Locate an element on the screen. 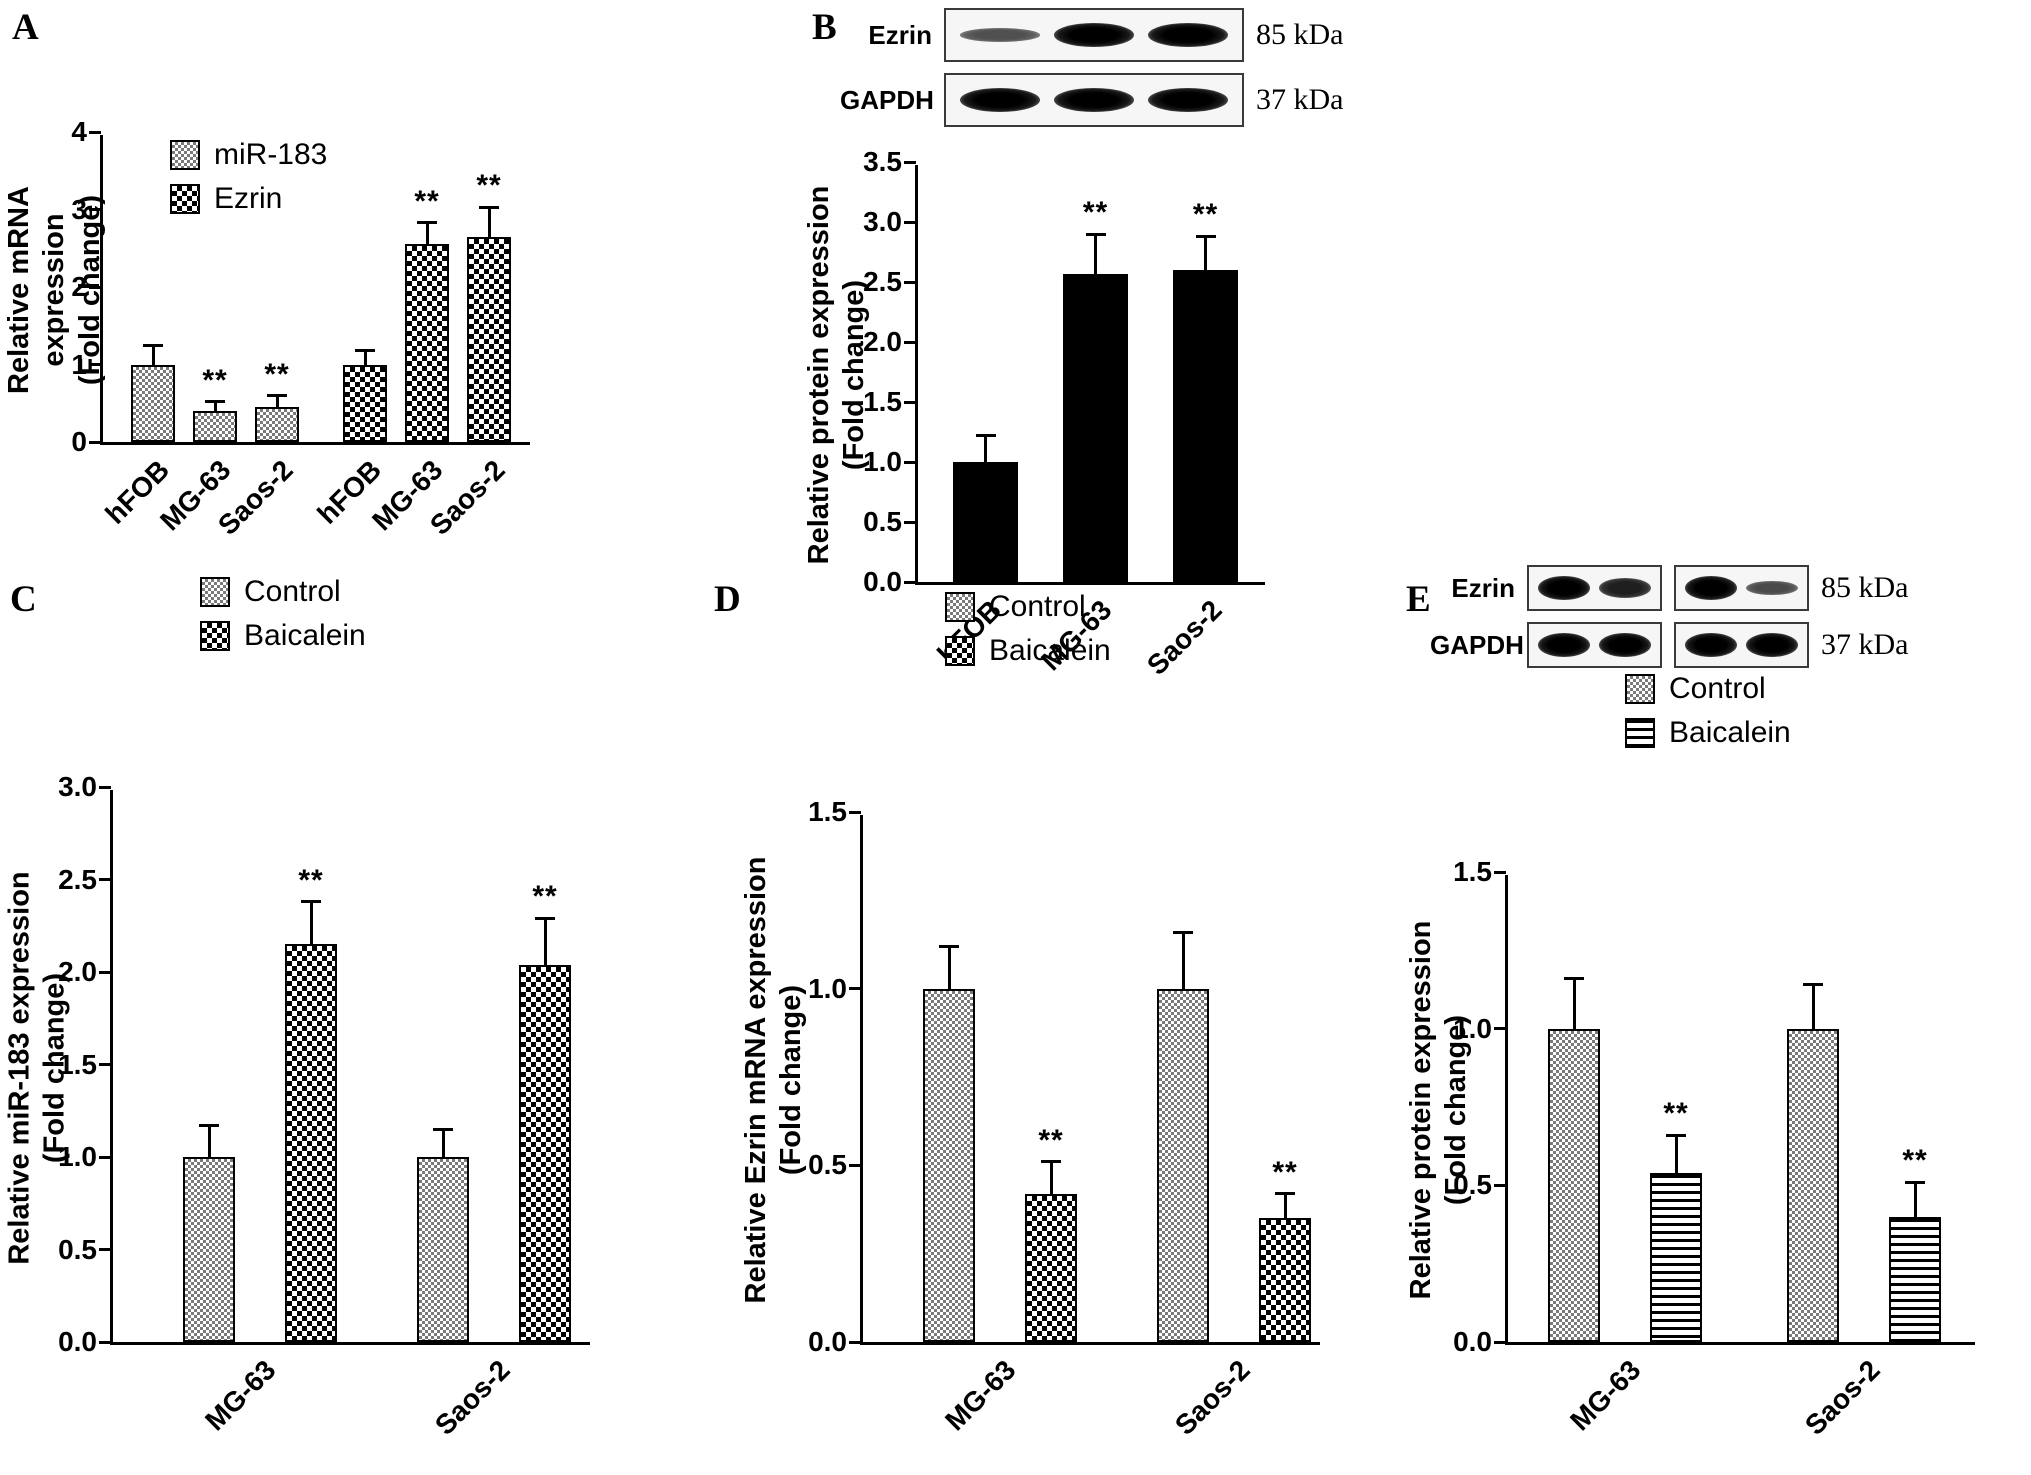 Image resolution: width=2031 pixels, height=1475 pixels. panel-label-b: B is located at coordinates (824, 27).